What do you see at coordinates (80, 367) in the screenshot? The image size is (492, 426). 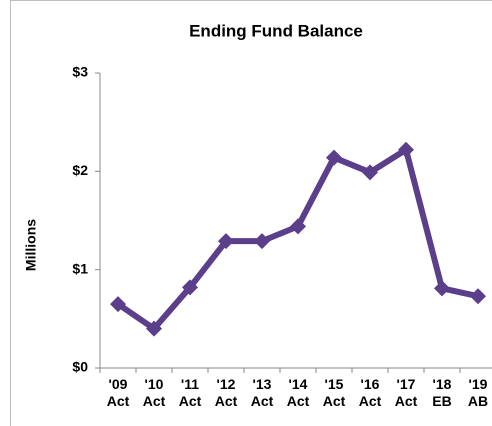 I see `y-tick-label: $0` at bounding box center [80, 367].